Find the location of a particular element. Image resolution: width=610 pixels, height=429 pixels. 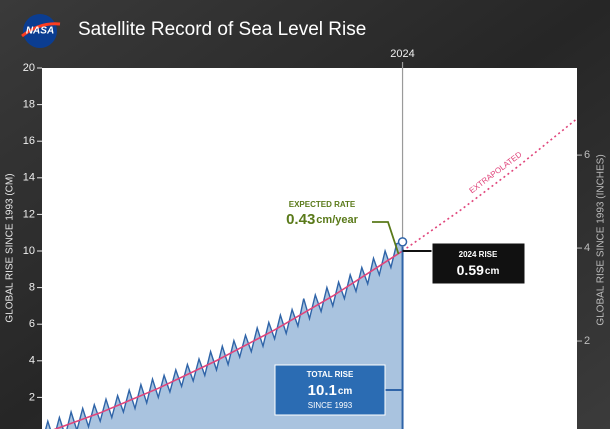

y-tick-label: 16 is located at coordinates (29, 141).